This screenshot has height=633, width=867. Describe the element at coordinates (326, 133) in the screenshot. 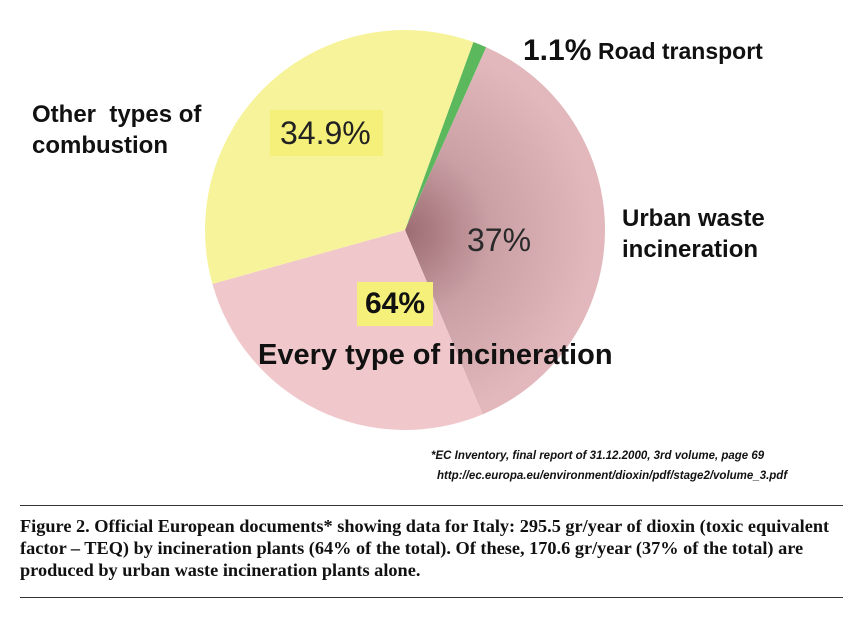

I see `other-combustion-percent: 34.9%` at that location.